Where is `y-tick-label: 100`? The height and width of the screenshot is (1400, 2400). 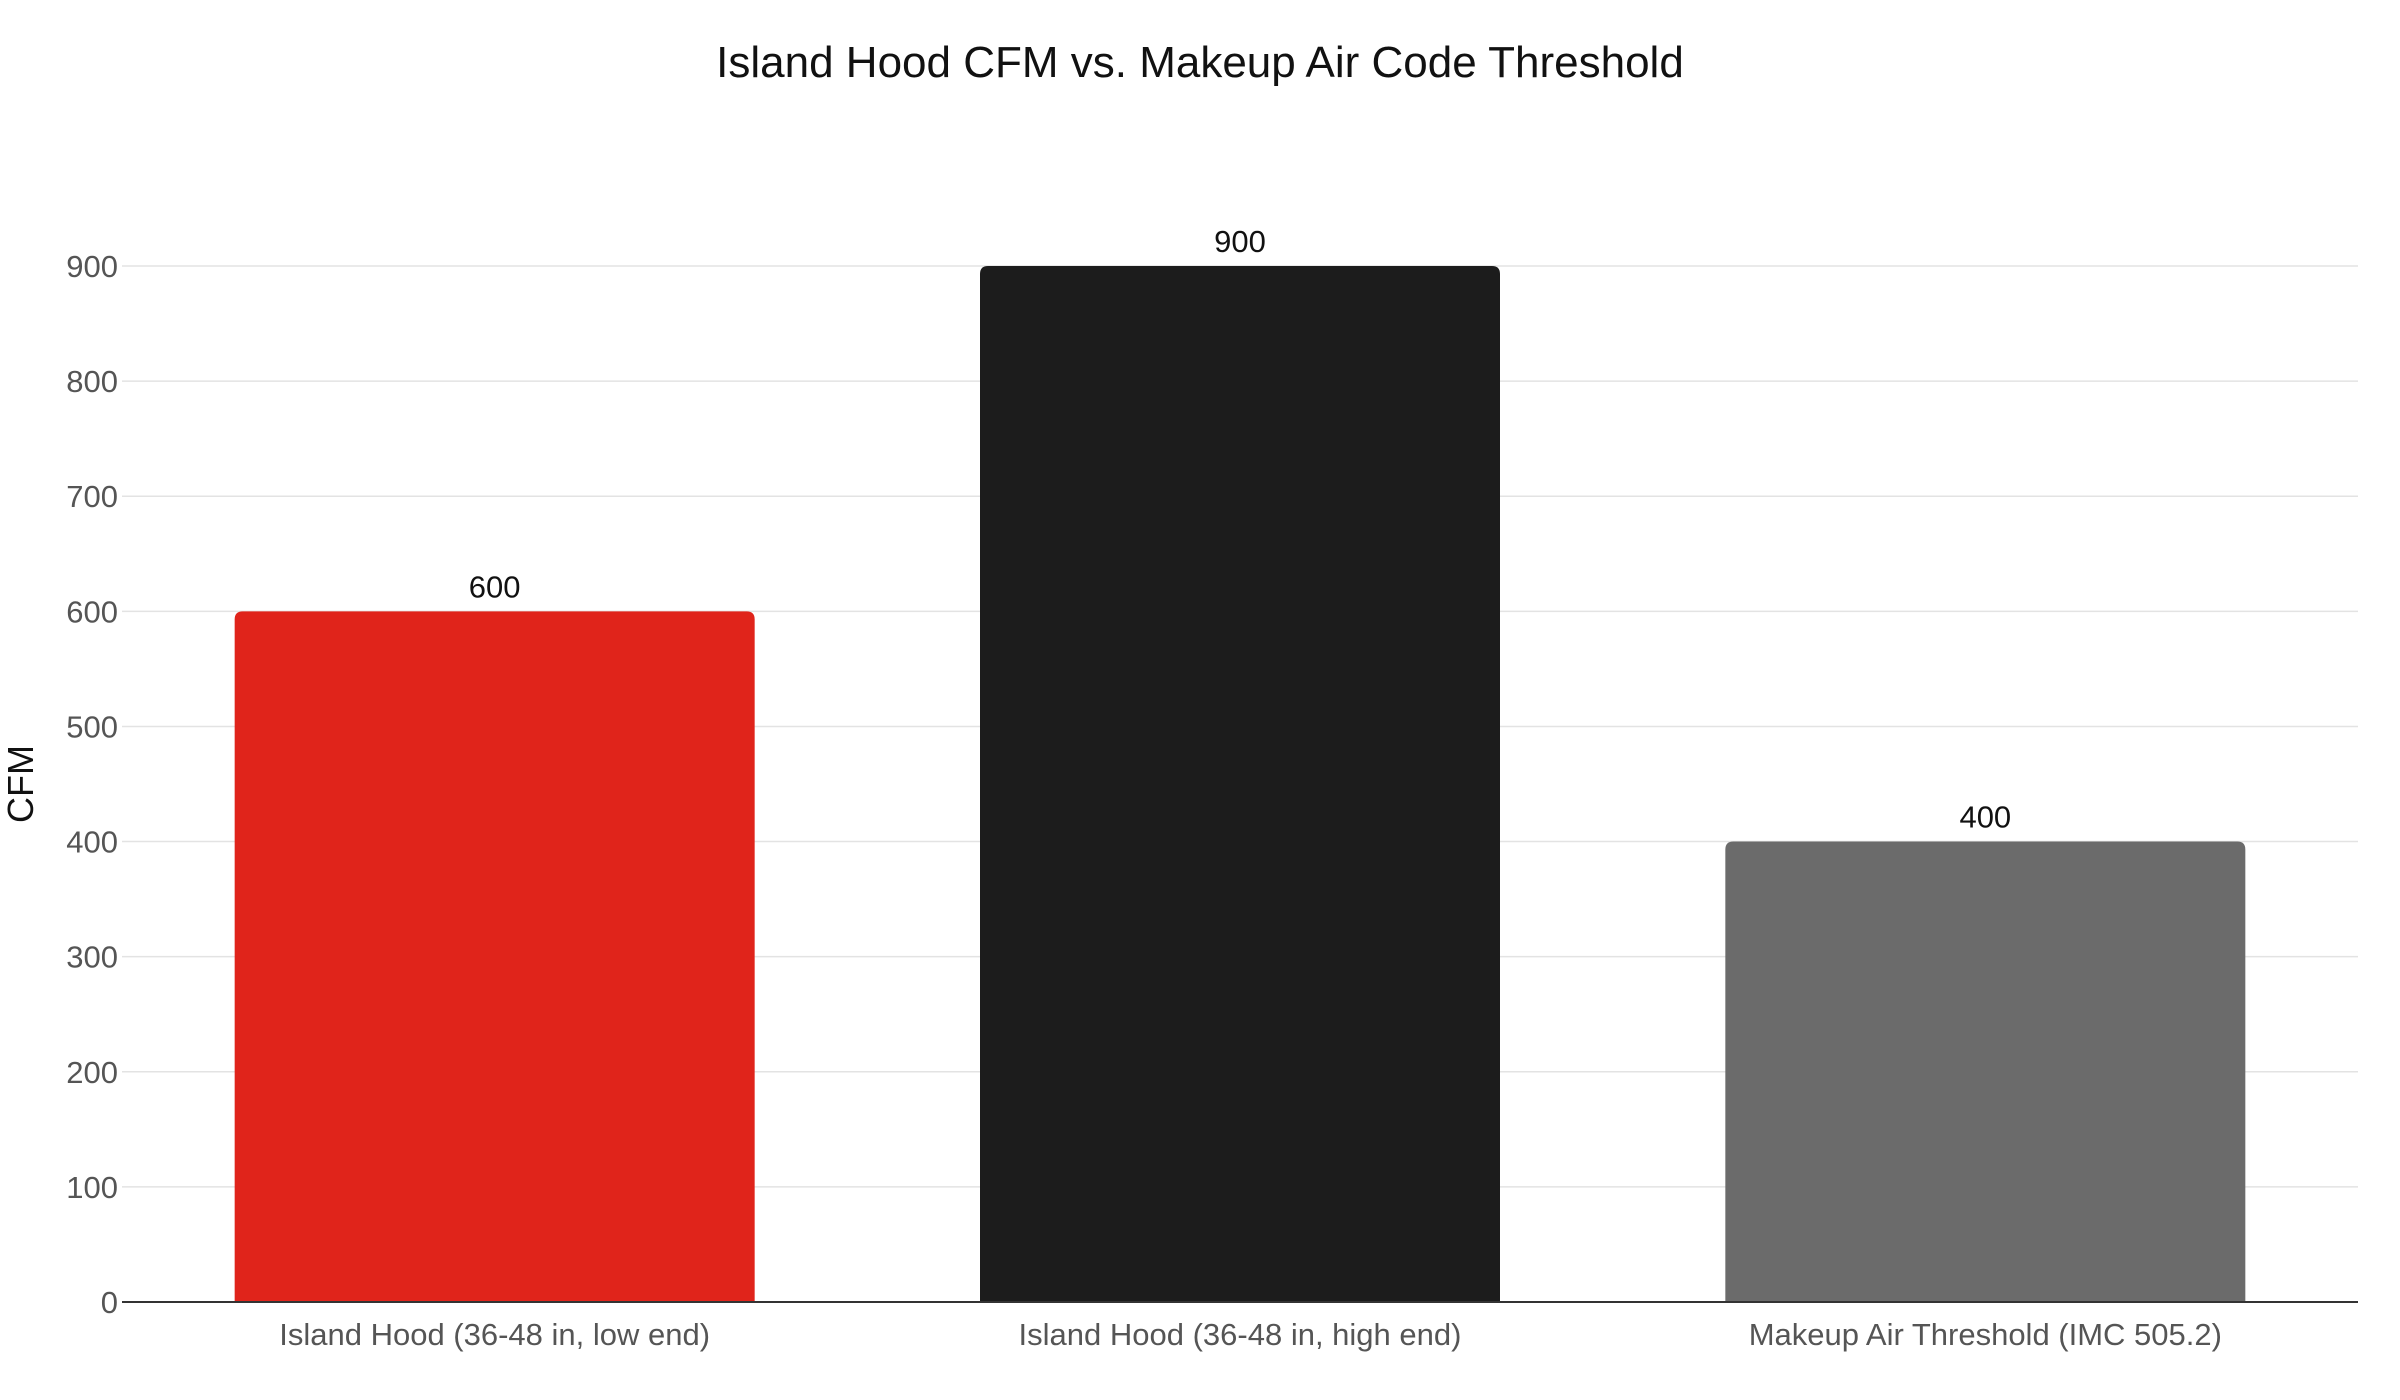
y-tick-label: 100 is located at coordinates (92, 1187).